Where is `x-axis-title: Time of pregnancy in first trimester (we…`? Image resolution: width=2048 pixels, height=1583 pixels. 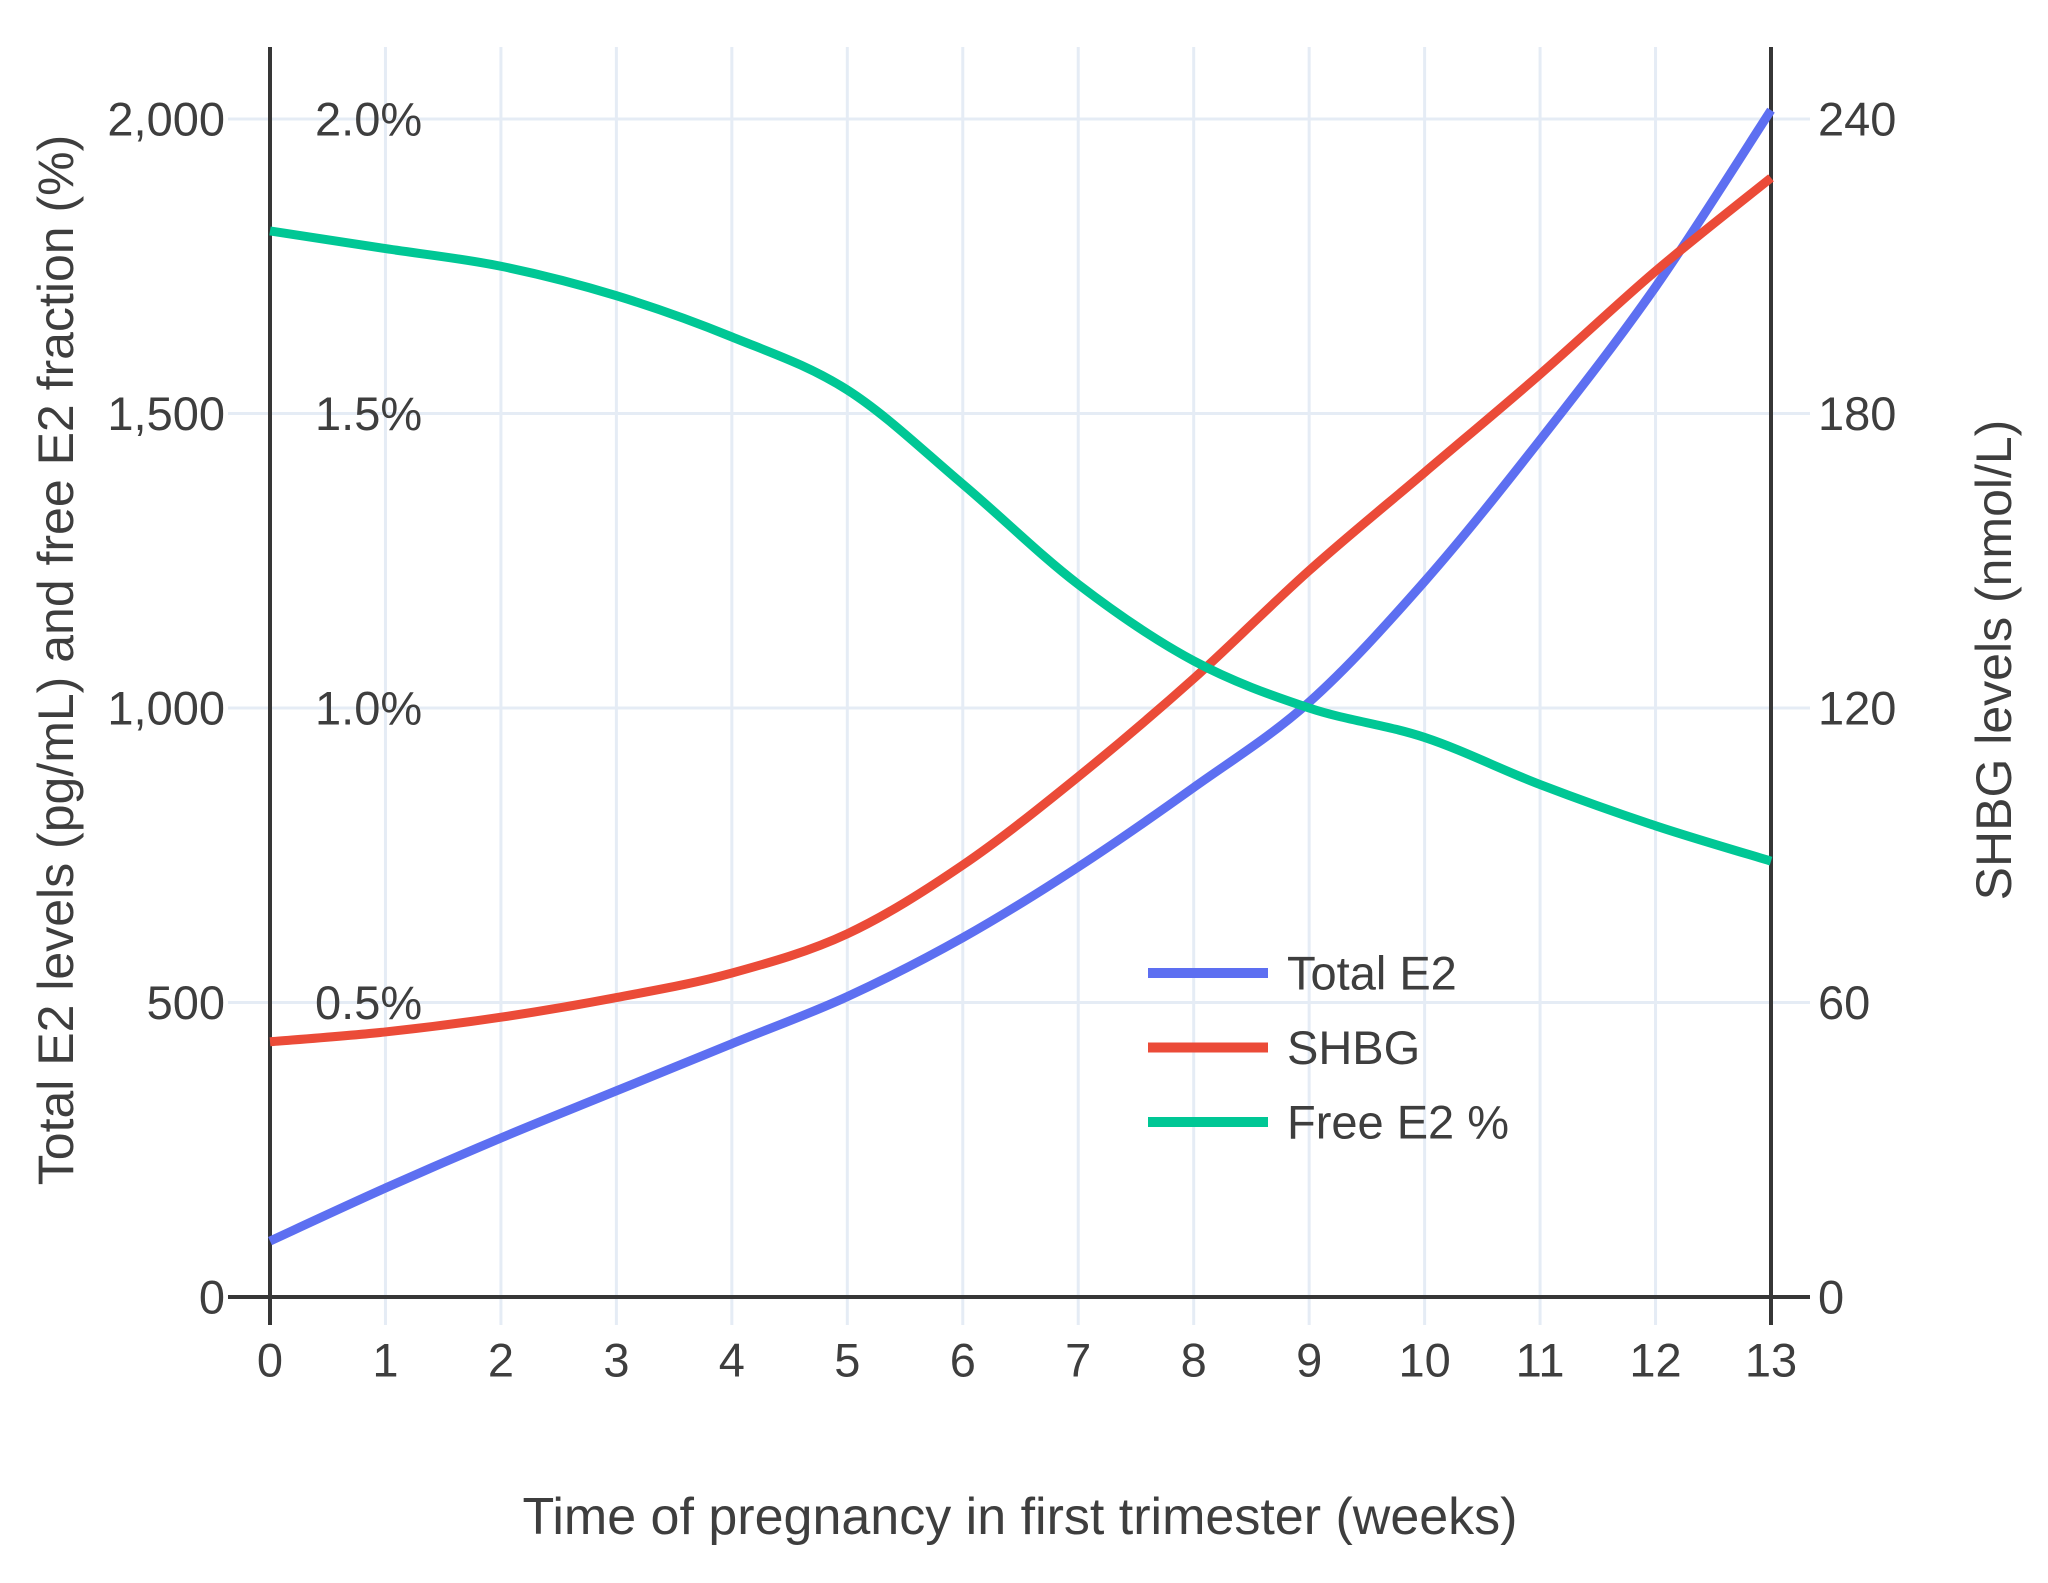 x-axis-title: Time of pregnancy in first trimester (we… is located at coordinates (1019, 1517).